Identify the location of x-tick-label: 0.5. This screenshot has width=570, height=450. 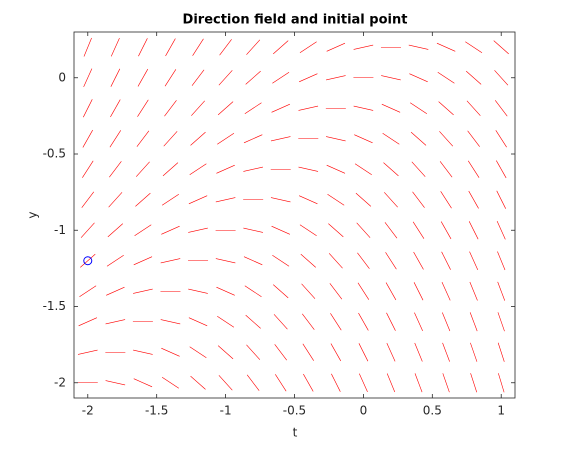
(432, 411).